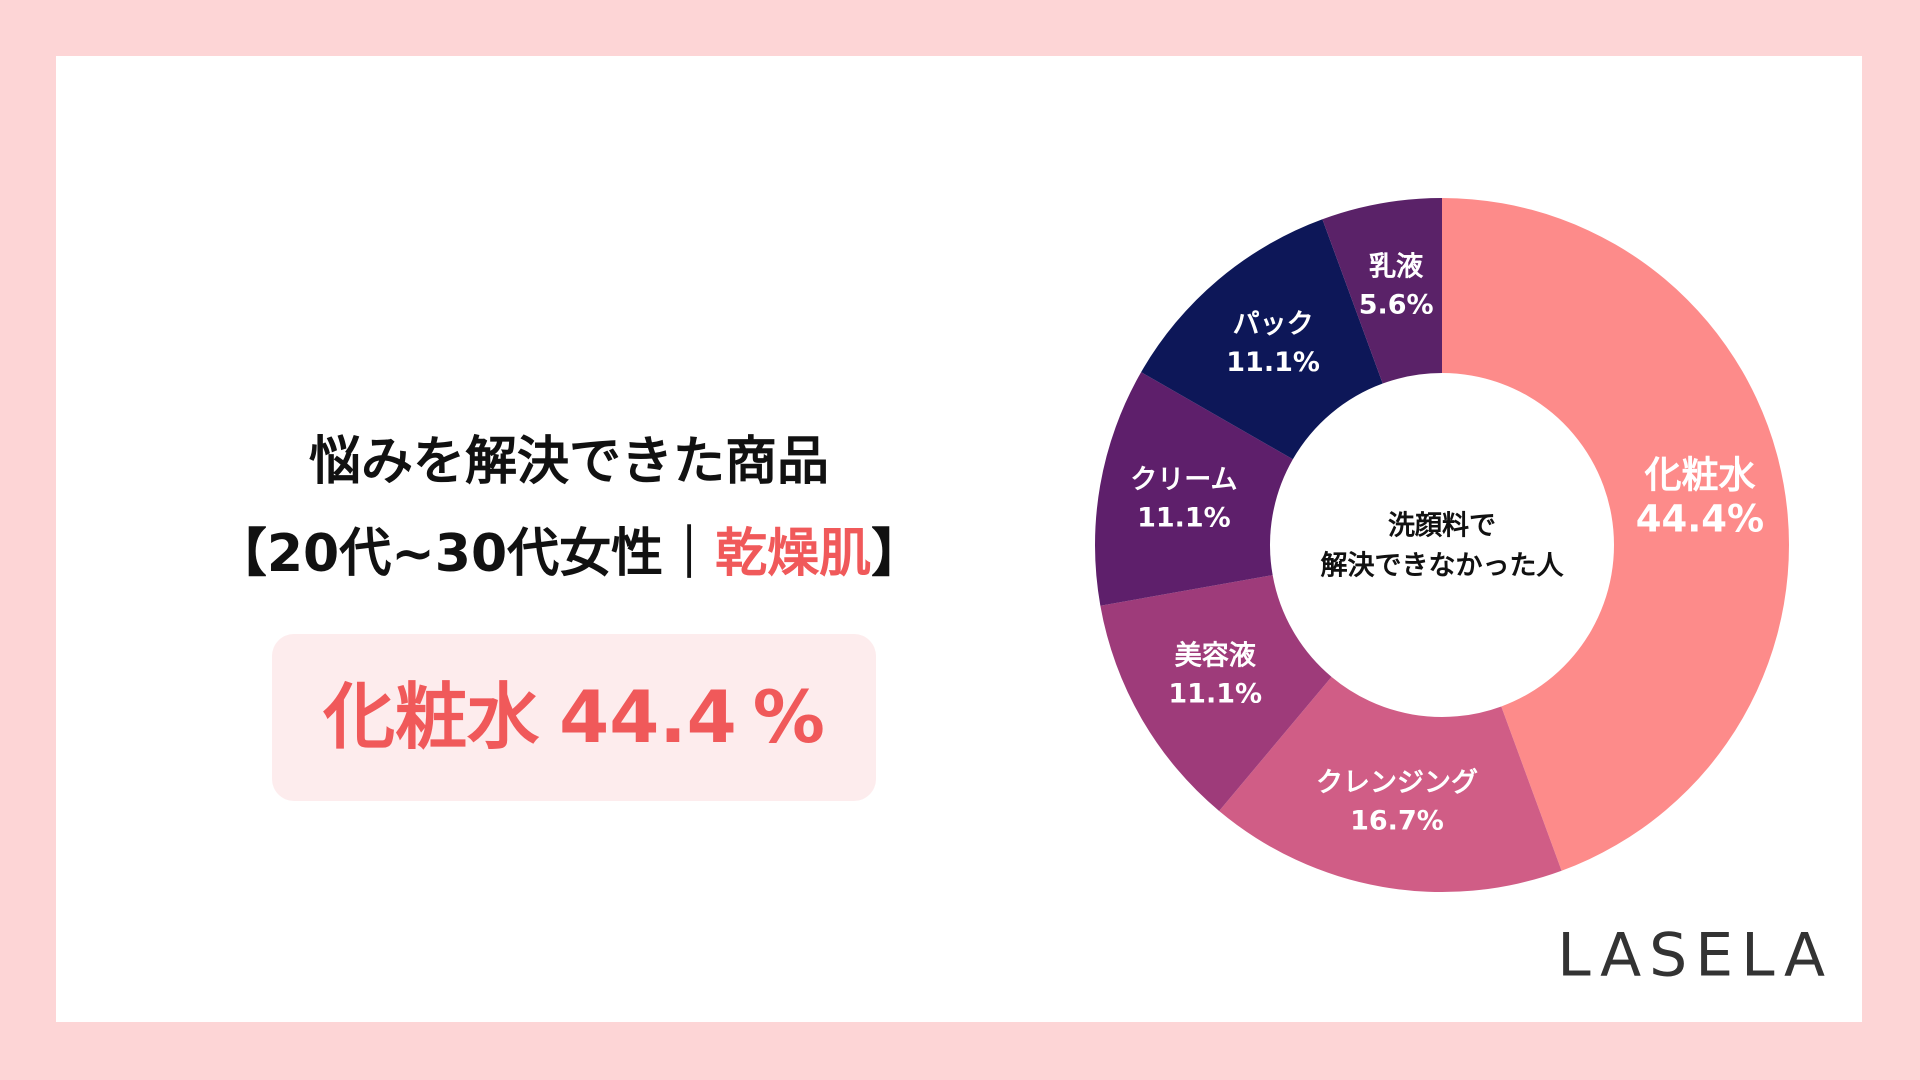  Describe the element at coordinates (569, 462) in the screenshot. I see `title-line-1: 悩みを解決できた商品` at that location.